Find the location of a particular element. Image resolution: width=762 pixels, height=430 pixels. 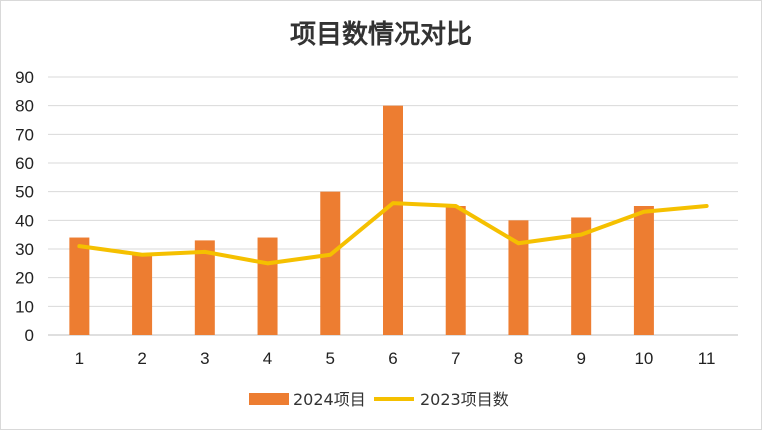

y-tick-label: 70 is located at coordinates (24, 134).